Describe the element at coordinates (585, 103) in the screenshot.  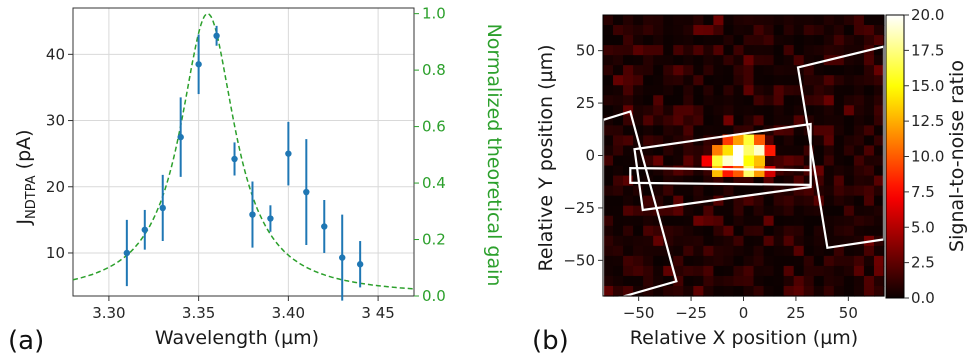
I see `y-tick-label: 25` at that location.